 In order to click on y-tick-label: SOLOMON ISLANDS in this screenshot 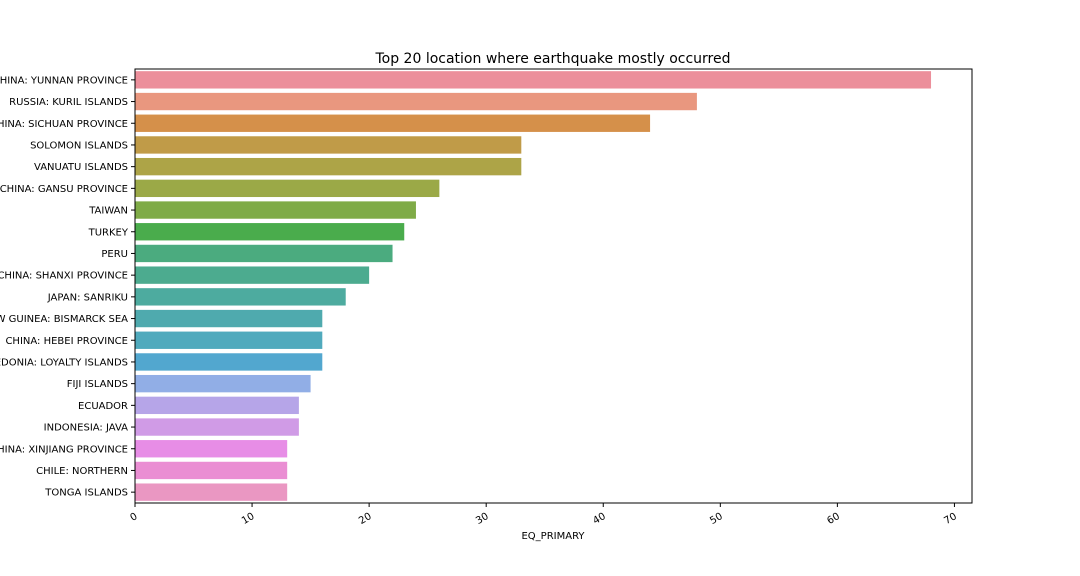, I will do `click(79, 145)`.